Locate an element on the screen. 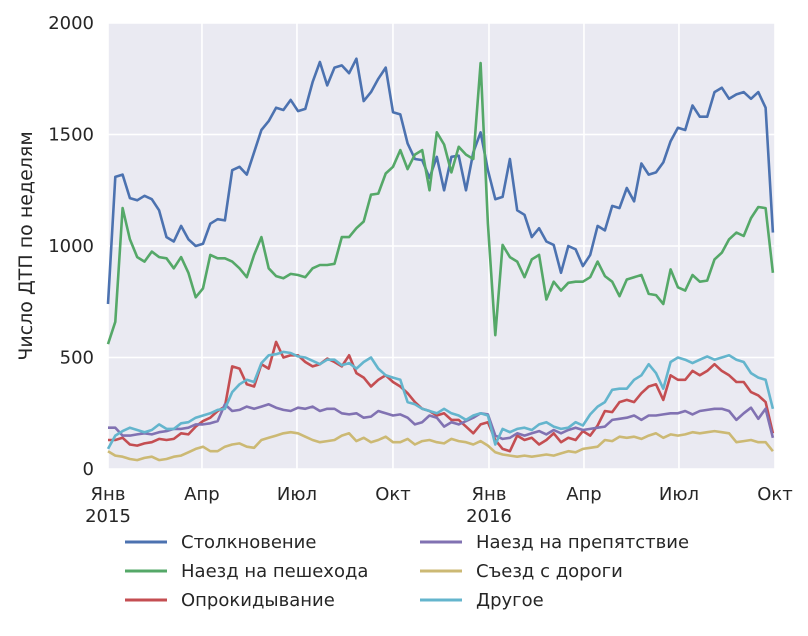  x-tick-year-label: 2016 is located at coordinates (489, 516).